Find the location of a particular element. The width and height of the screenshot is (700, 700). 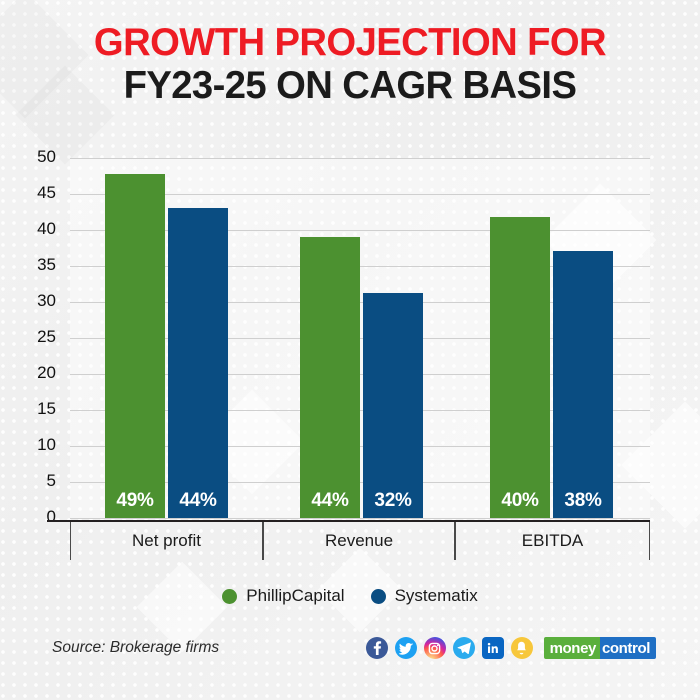

bar-net-profit-phillipcapital: 49% is located at coordinates (135, 345).